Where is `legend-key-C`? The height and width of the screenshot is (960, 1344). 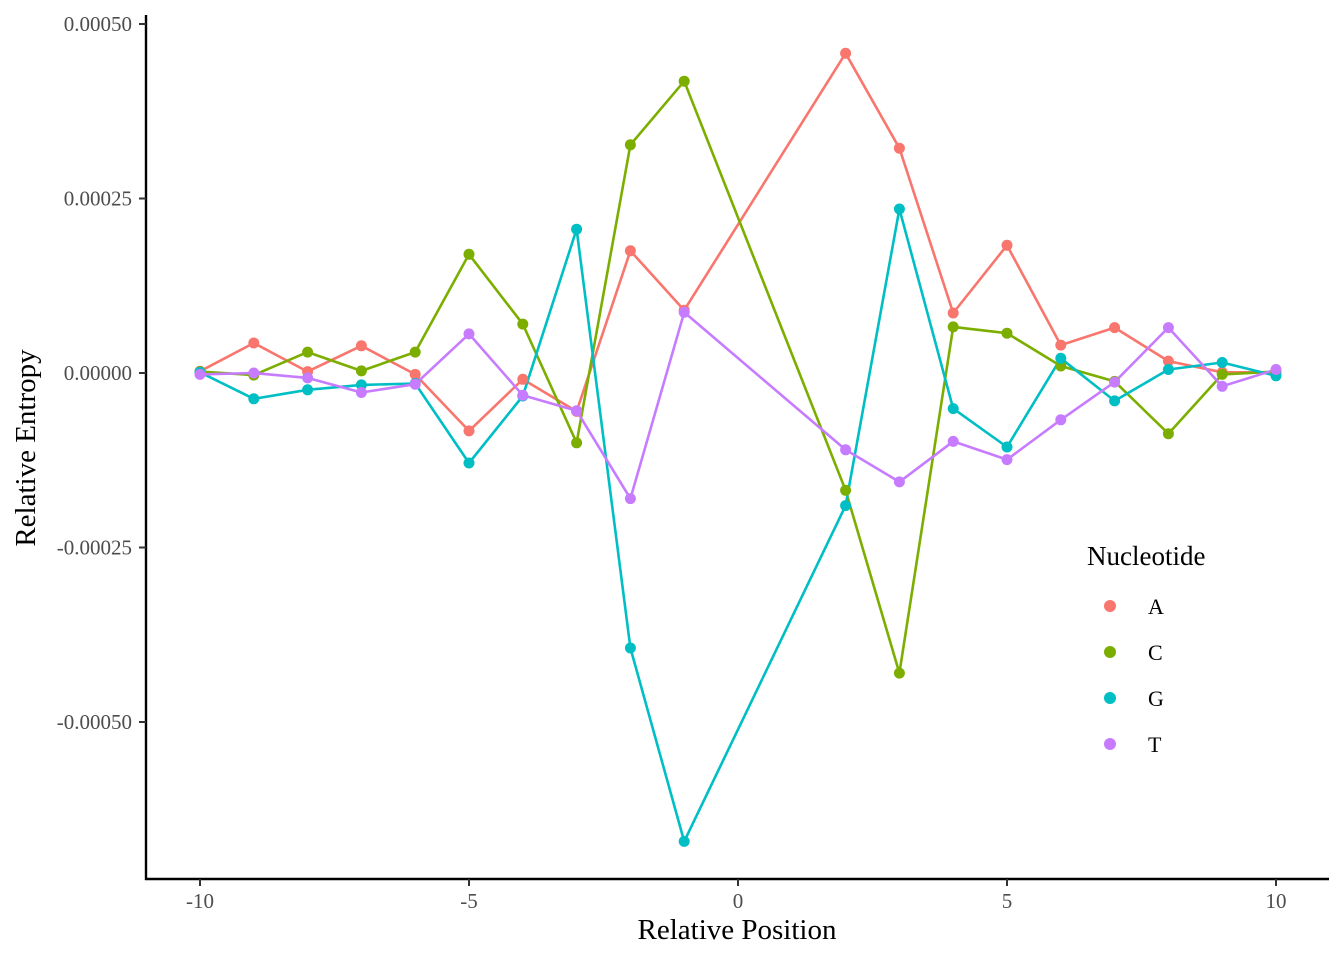 legend-key-C is located at coordinates (1110, 652).